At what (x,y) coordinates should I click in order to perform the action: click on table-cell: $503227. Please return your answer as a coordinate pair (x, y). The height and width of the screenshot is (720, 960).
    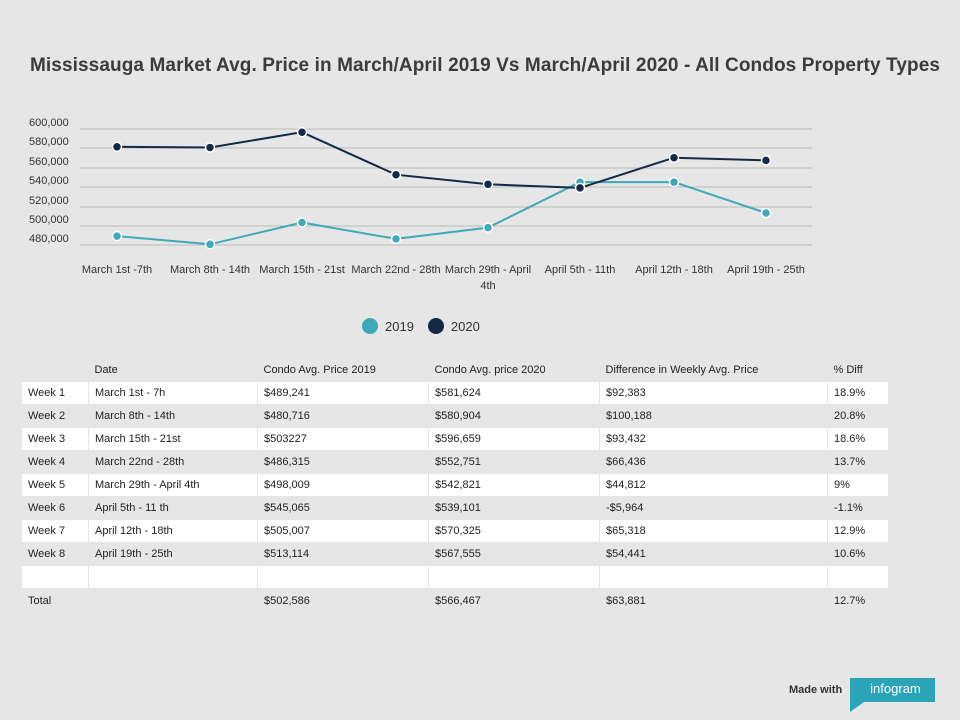
    Looking at the image, I should click on (343, 439).